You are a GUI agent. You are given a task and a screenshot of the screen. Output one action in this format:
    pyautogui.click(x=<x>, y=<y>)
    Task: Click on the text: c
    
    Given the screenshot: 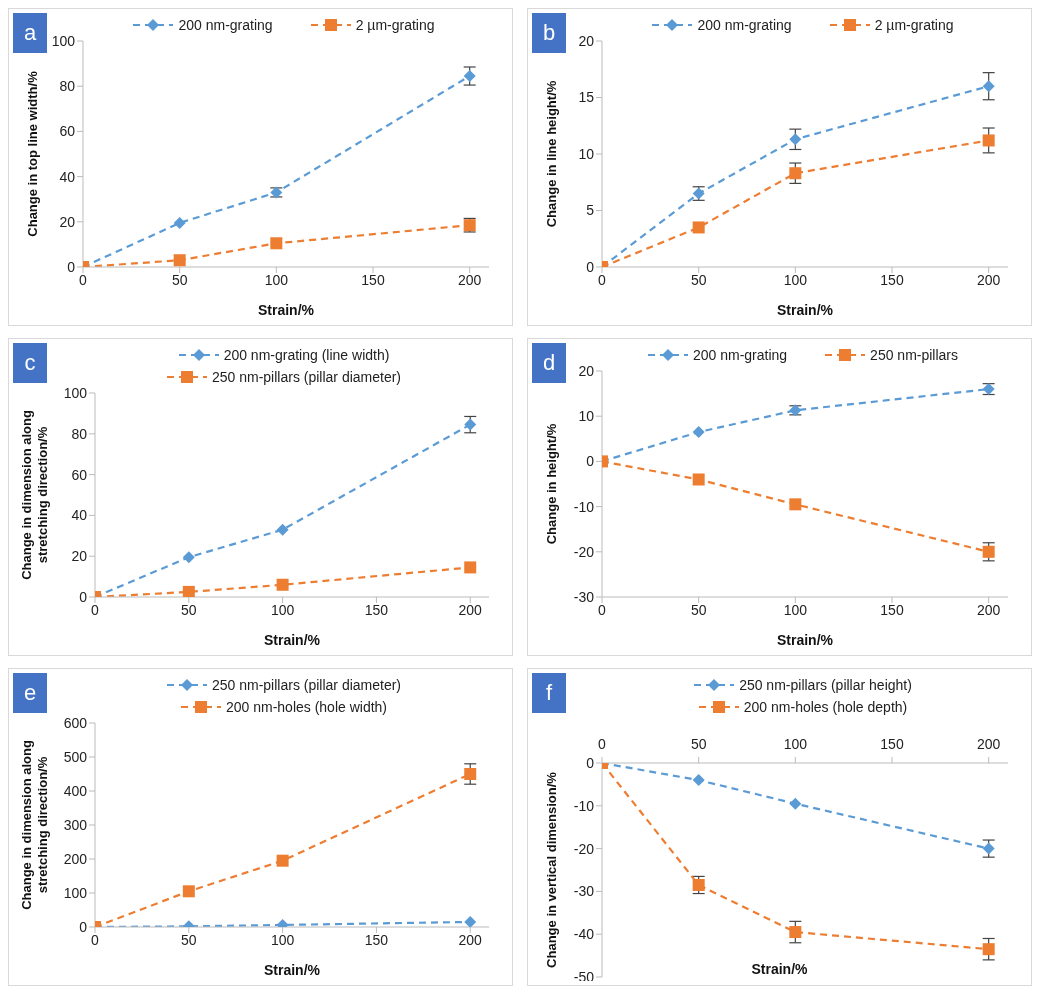 What is the action you would take?
    pyautogui.click(x=30, y=363)
    